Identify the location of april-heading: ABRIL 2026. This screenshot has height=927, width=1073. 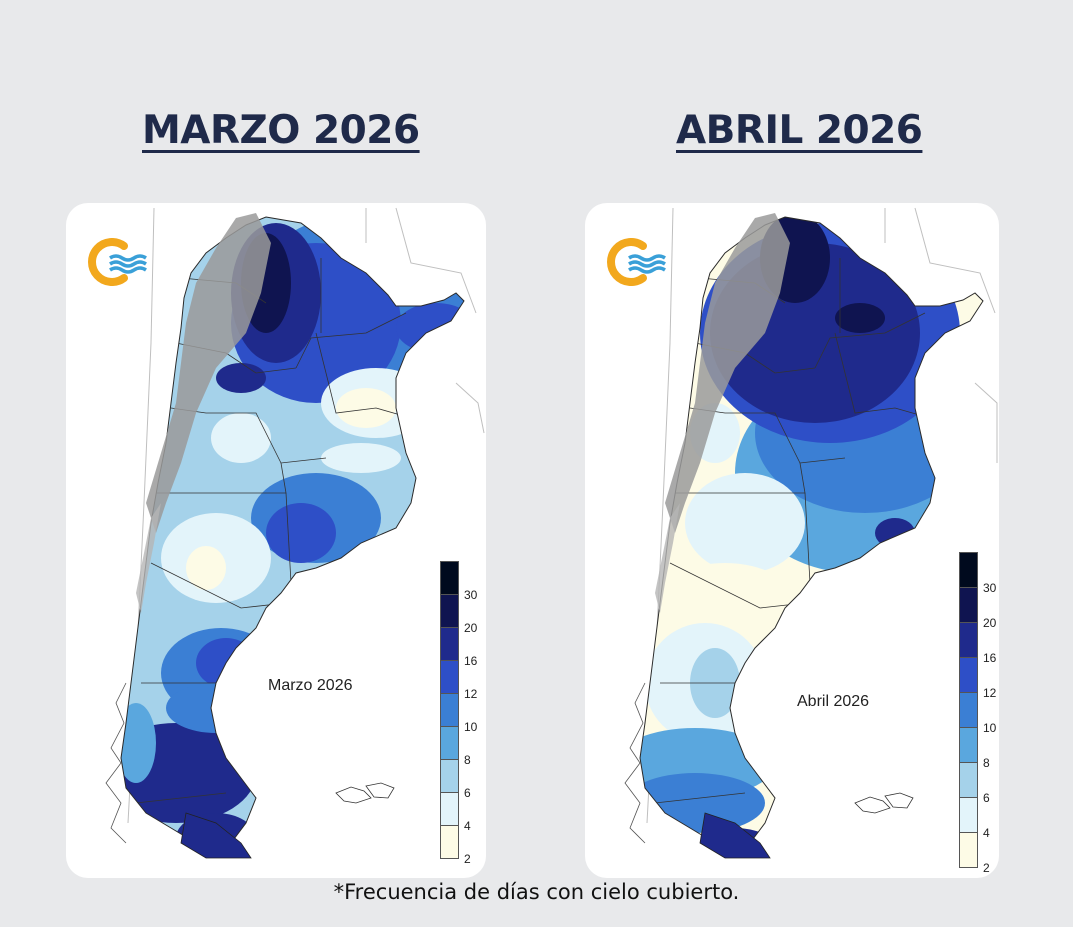
(799, 130).